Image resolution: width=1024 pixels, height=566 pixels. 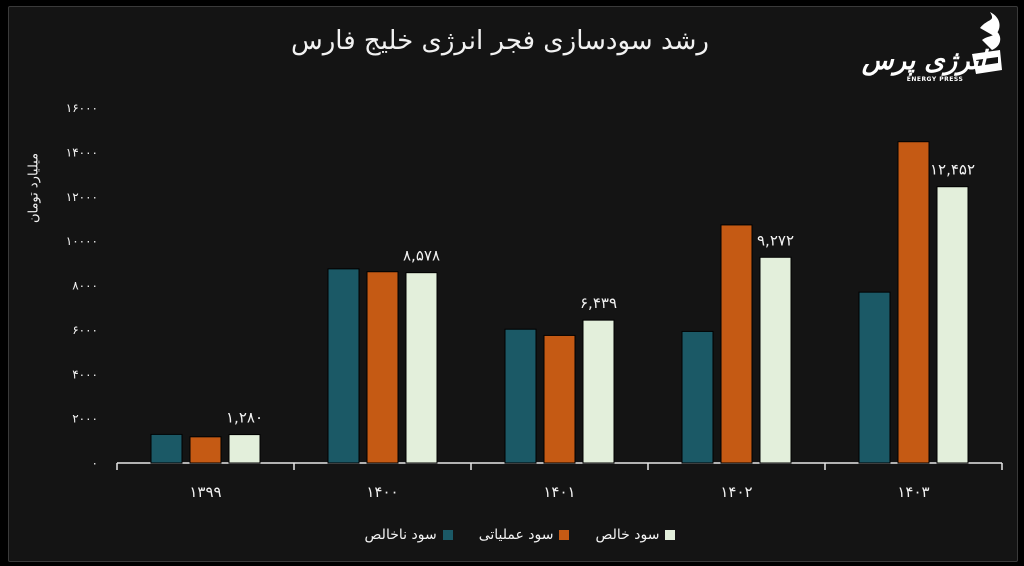 I want to click on legend-label: سود ناخالص, so click(x=400, y=535).